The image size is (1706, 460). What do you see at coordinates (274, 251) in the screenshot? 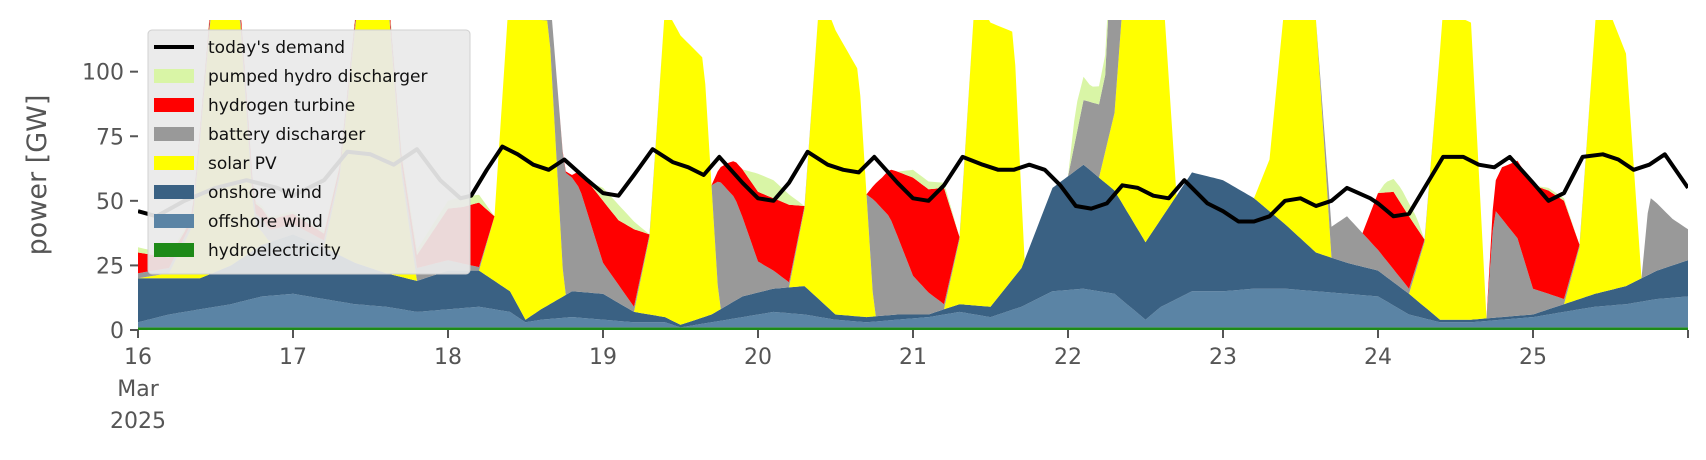
I see `legend-label-hydroelectricity: hydroelectricity` at bounding box center [274, 251].